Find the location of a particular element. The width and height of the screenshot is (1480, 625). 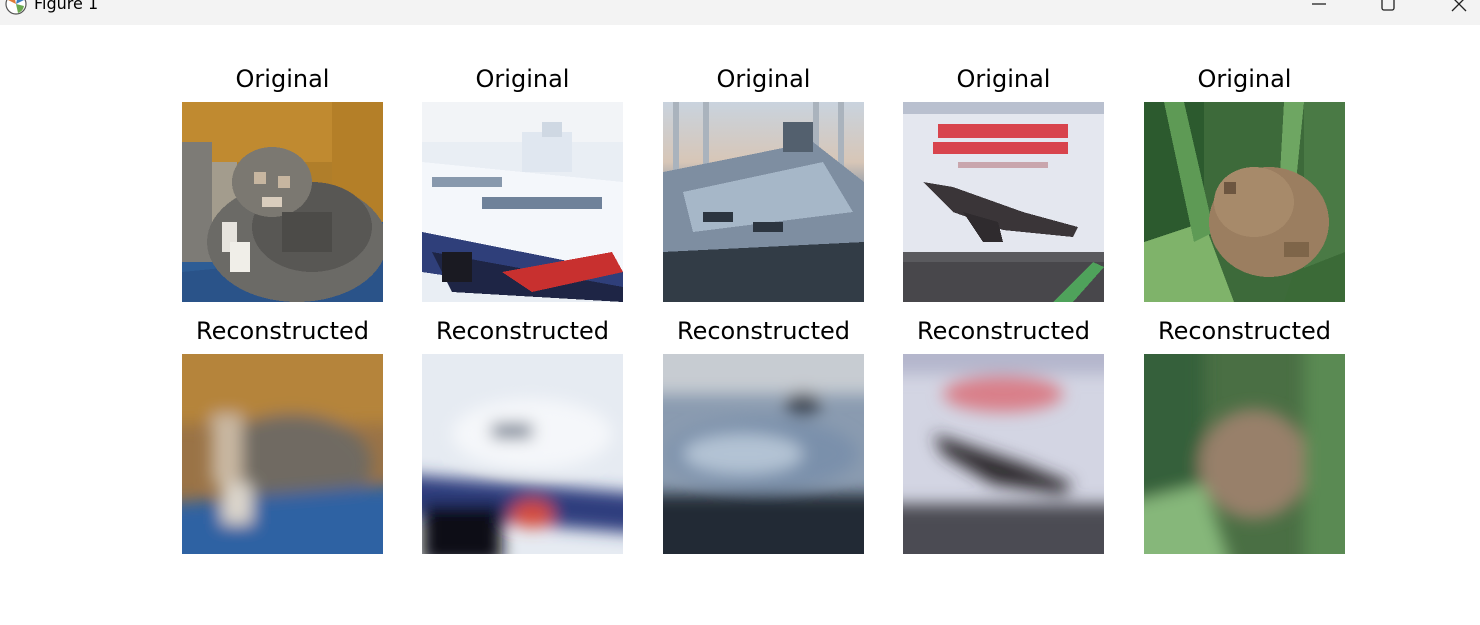

reconstructed-title-5: Reconstructed is located at coordinates (1244, 331).